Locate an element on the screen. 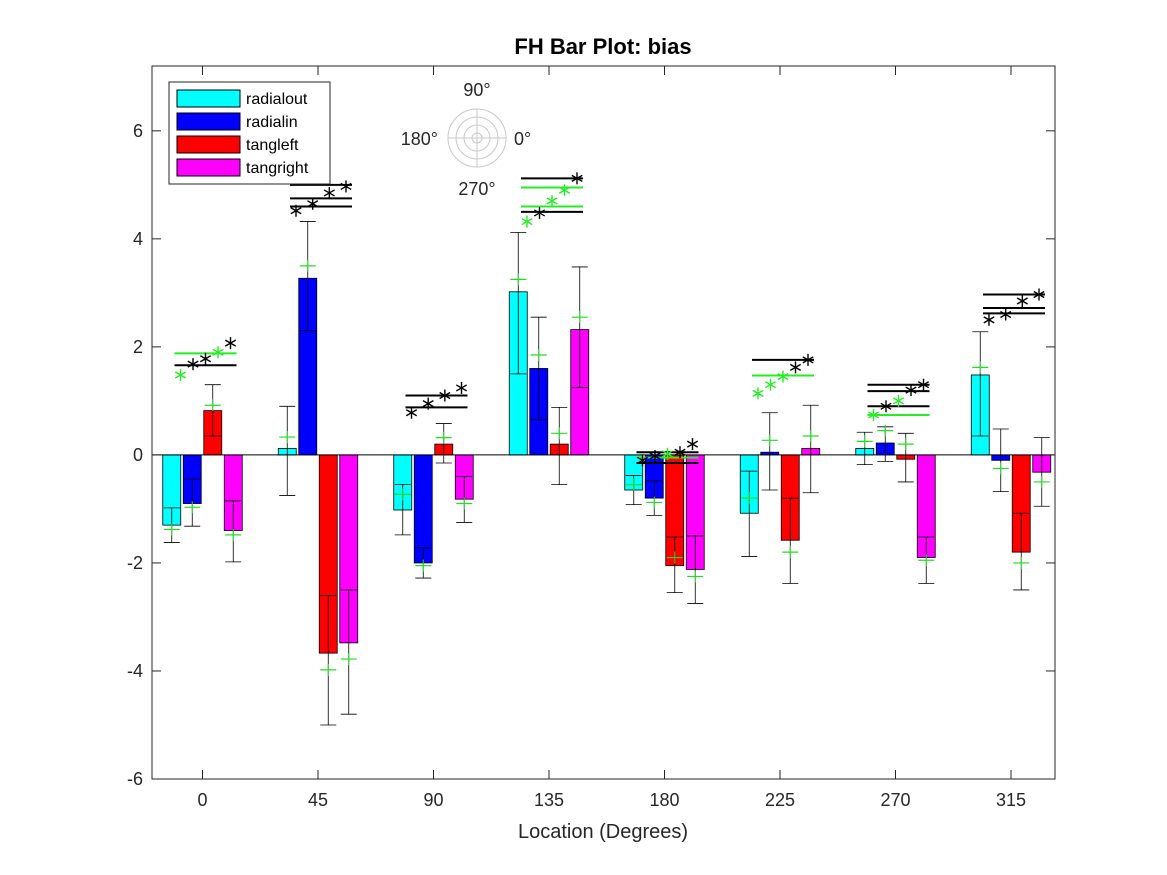 The height and width of the screenshot is (875, 1167). legend-swatch-radialout is located at coordinates (208, 98).